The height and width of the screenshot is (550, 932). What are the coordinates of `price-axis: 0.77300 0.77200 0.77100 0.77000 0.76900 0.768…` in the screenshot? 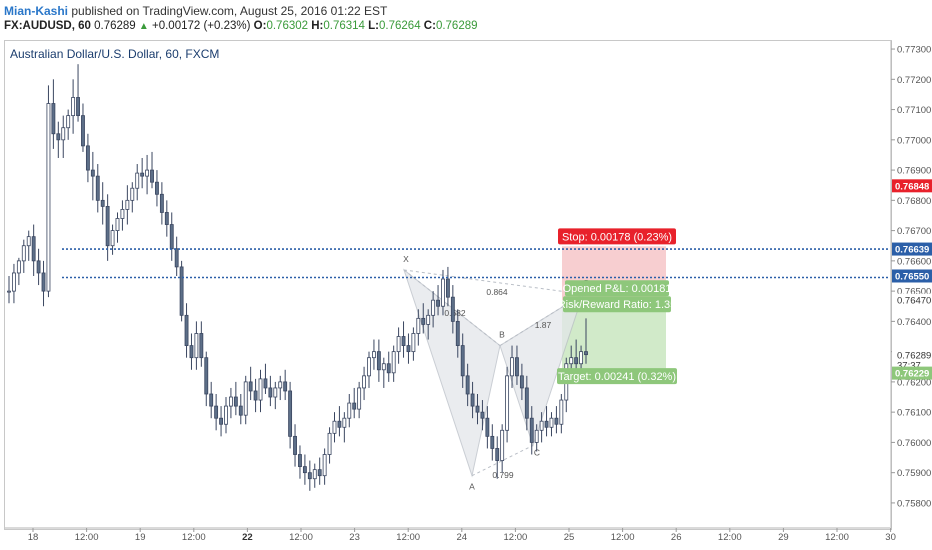 It's located at (911, 284).